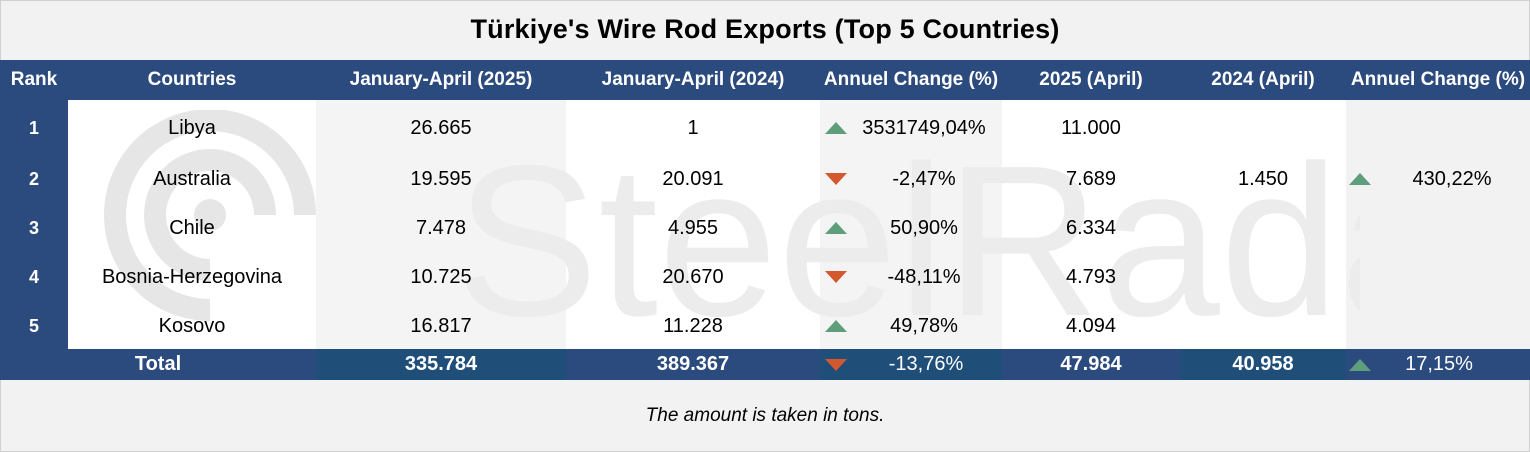  I want to click on jan-apr-2024-cell: 20.670, so click(693, 276).